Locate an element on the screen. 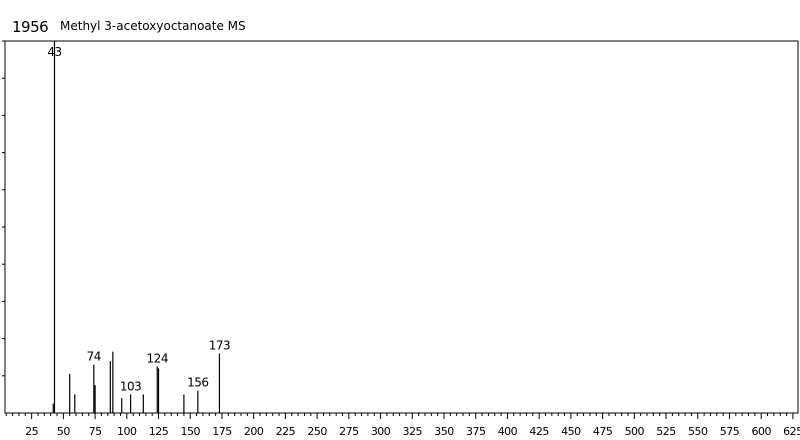 The width and height of the screenshot is (800, 440). peak-label: 43 is located at coordinates (54, 52).